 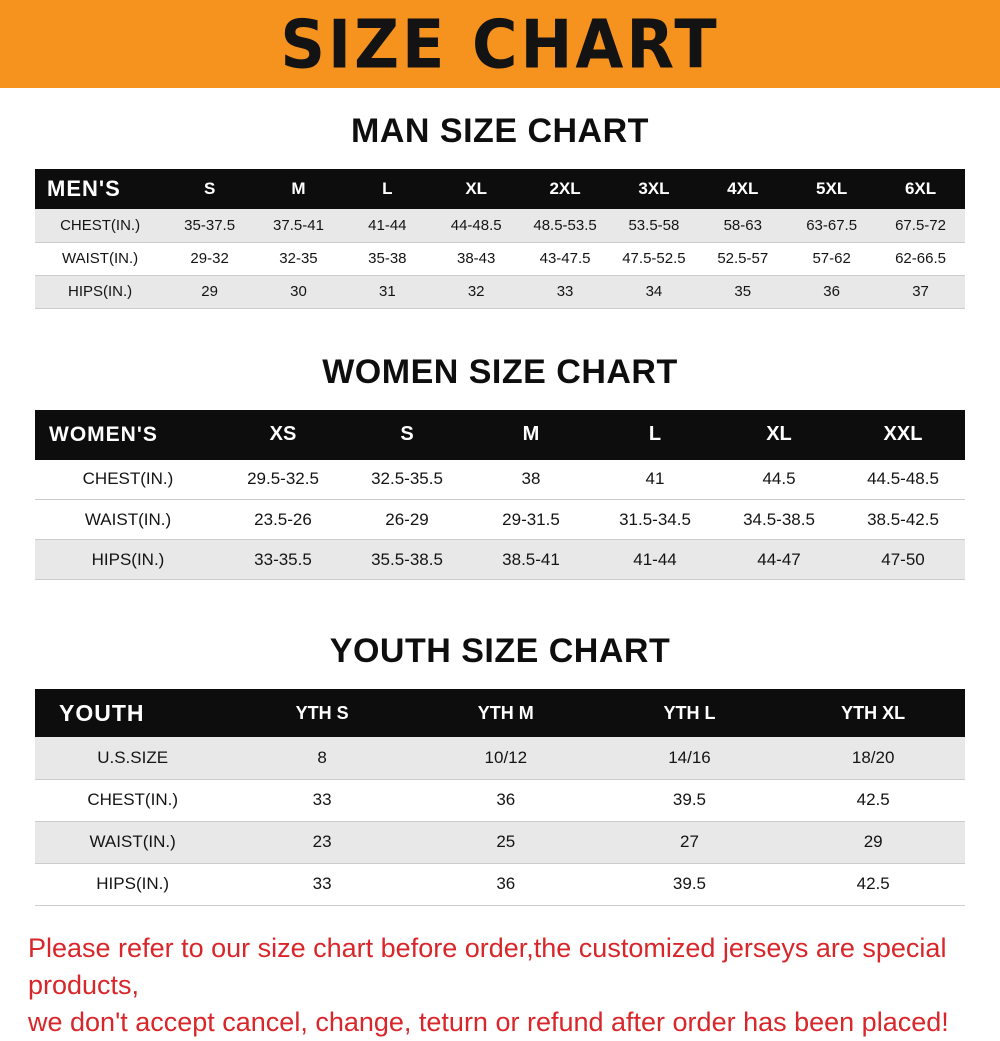 What do you see at coordinates (832, 225) in the screenshot?
I see `cell: 63-67.5` at bounding box center [832, 225].